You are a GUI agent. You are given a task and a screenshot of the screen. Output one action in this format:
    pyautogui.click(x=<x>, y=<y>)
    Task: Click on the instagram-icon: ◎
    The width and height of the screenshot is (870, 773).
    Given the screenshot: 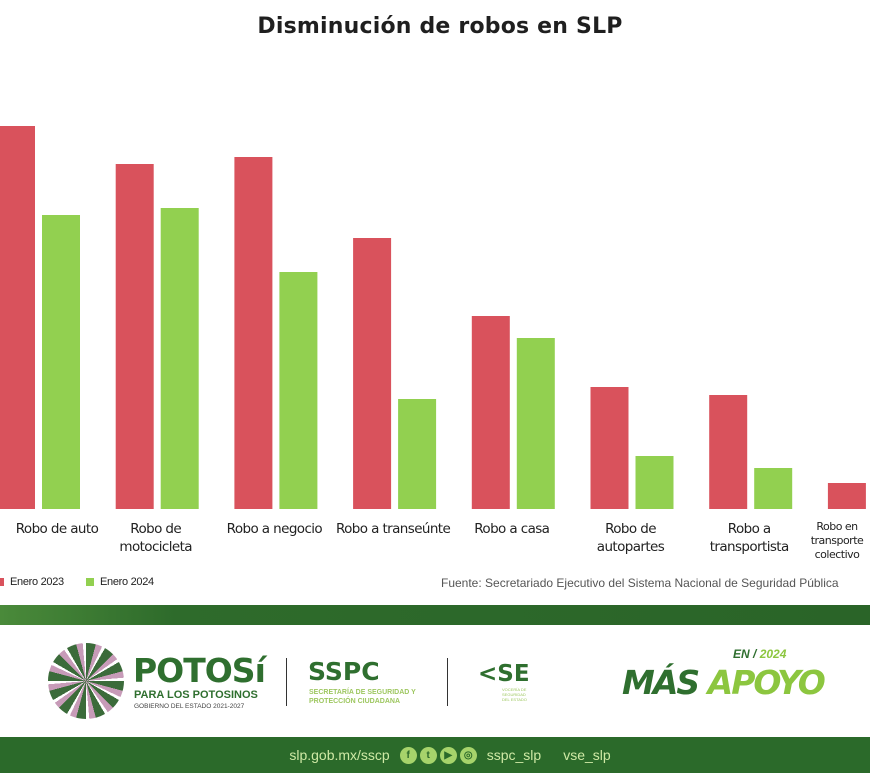 What is the action you would take?
    pyautogui.click(x=468, y=755)
    